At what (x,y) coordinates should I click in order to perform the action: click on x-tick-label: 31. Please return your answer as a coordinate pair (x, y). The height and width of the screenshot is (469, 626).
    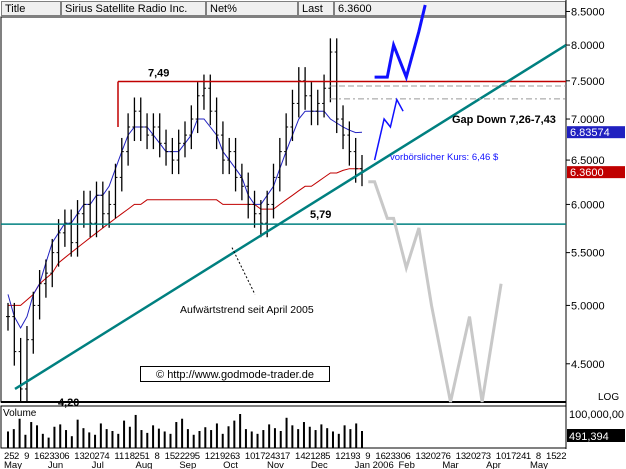
    Looking at the image, I should click on (280, 456).